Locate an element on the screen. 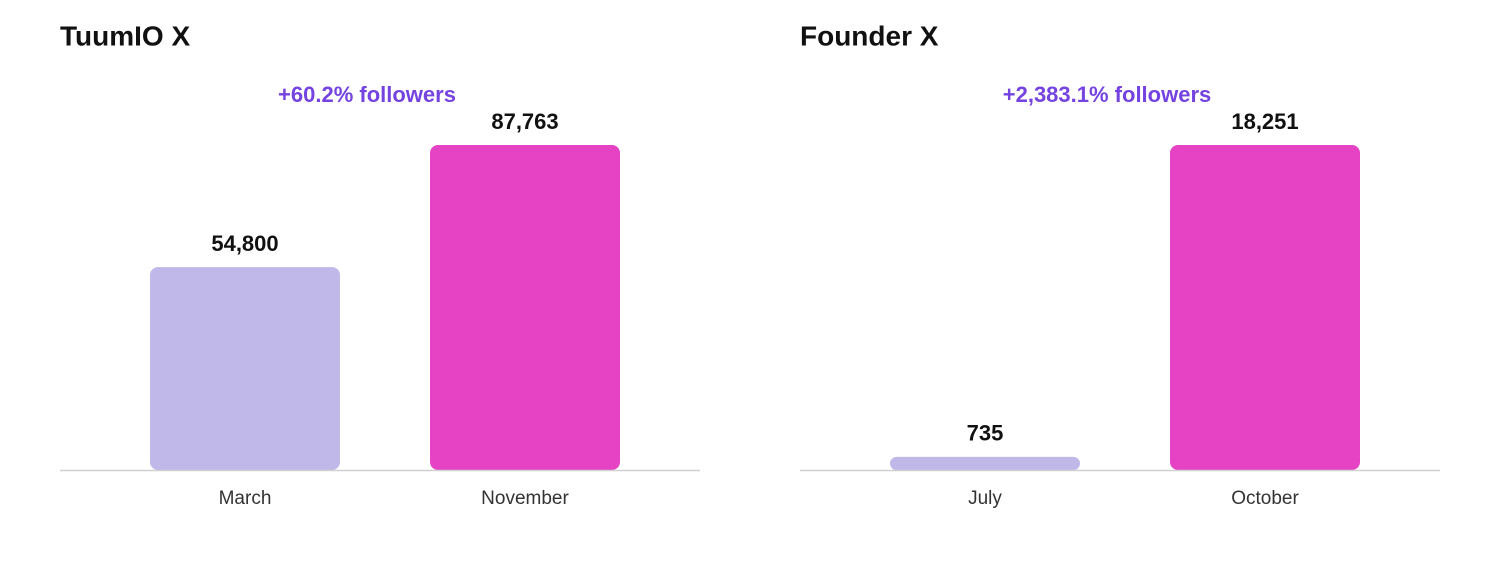 This screenshot has width=1500, height=580. value-label: 87,763 is located at coordinates (524, 121).